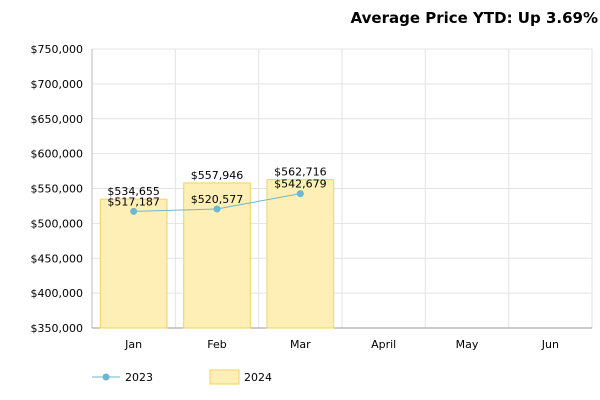 This screenshot has width=600, height=400. What do you see at coordinates (133, 201) in the screenshot?
I see `data-label-2023: $517,187` at bounding box center [133, 201].